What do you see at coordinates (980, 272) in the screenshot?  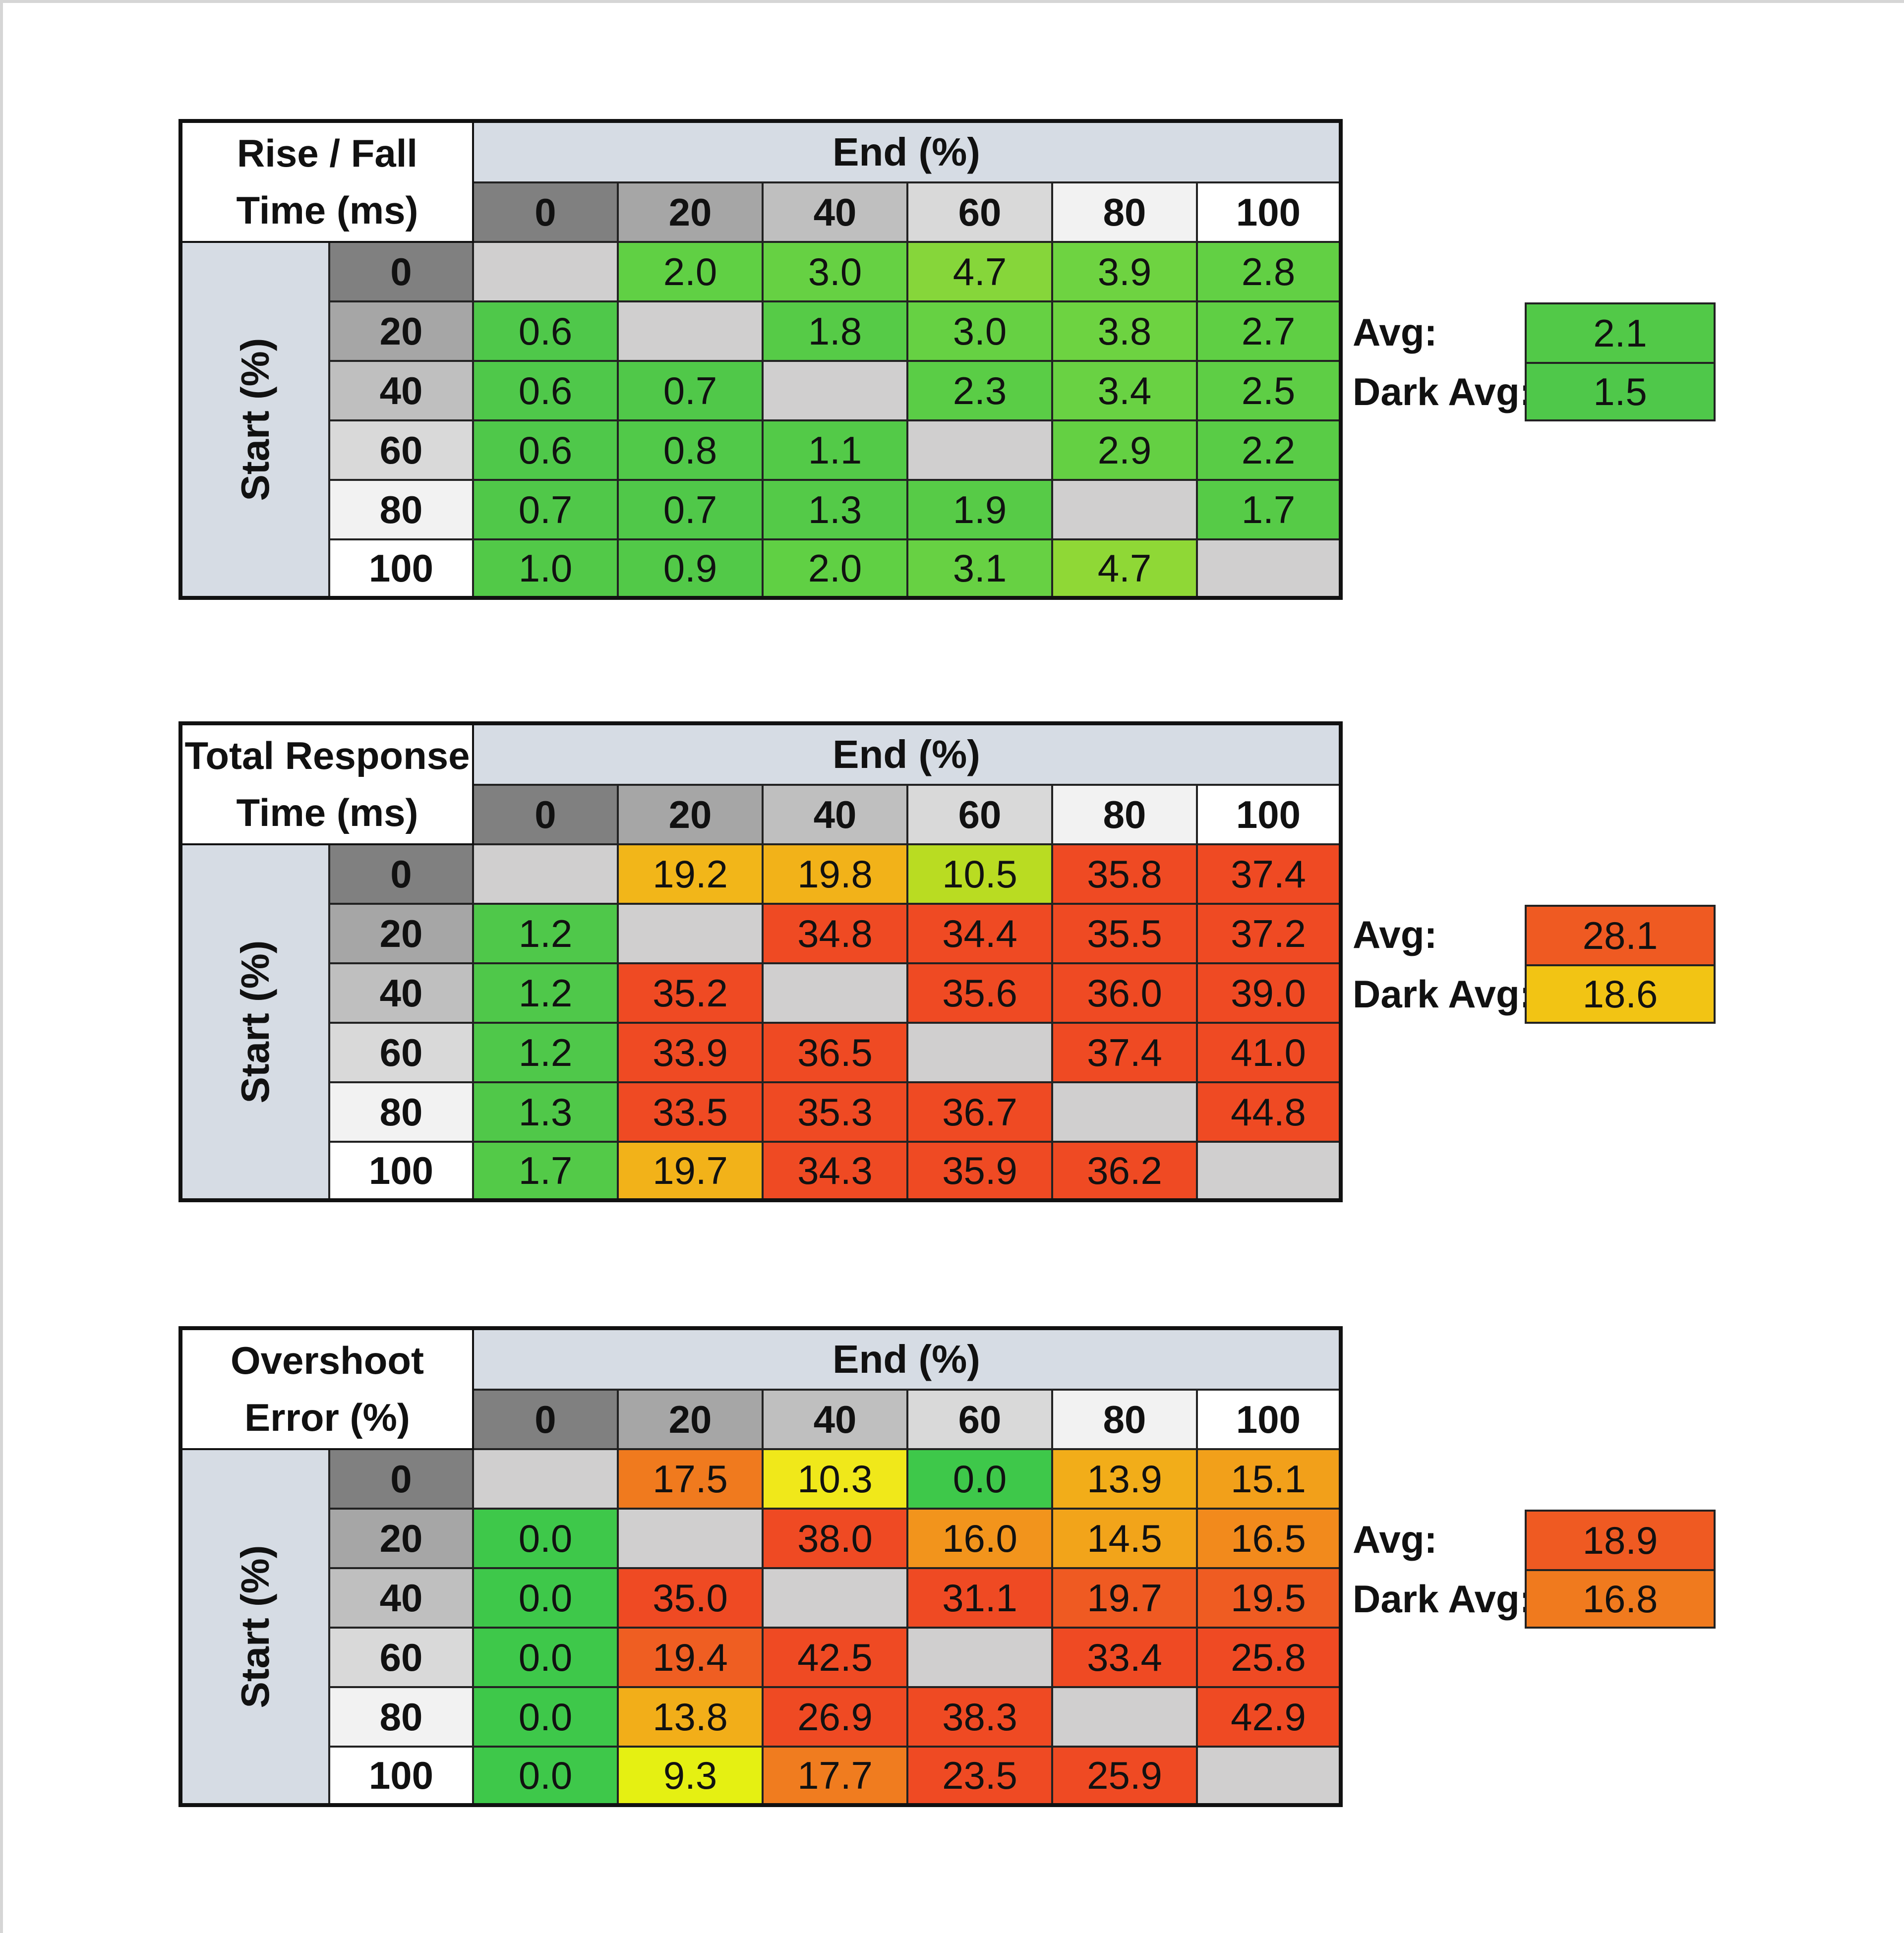 I see `heatmap-cell: 4.7` at bounding box center [980, 272].